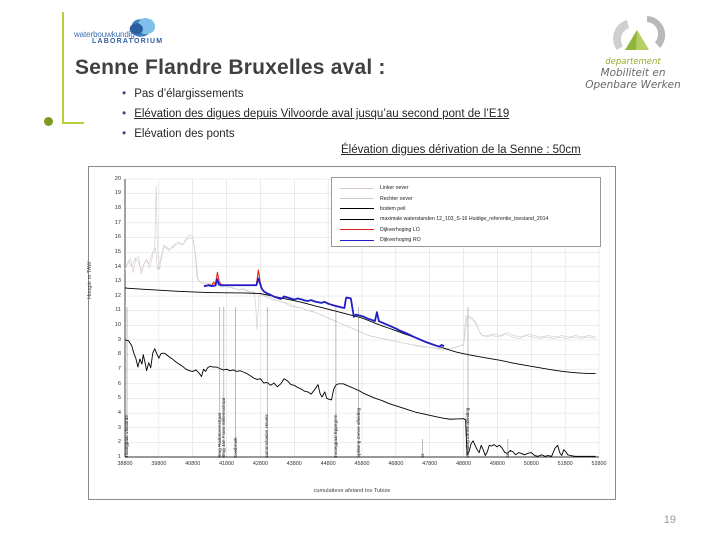  Describe the element at coordinates (119, 369) in the screenshot. I see `chart-y-tick: 7` at that location.